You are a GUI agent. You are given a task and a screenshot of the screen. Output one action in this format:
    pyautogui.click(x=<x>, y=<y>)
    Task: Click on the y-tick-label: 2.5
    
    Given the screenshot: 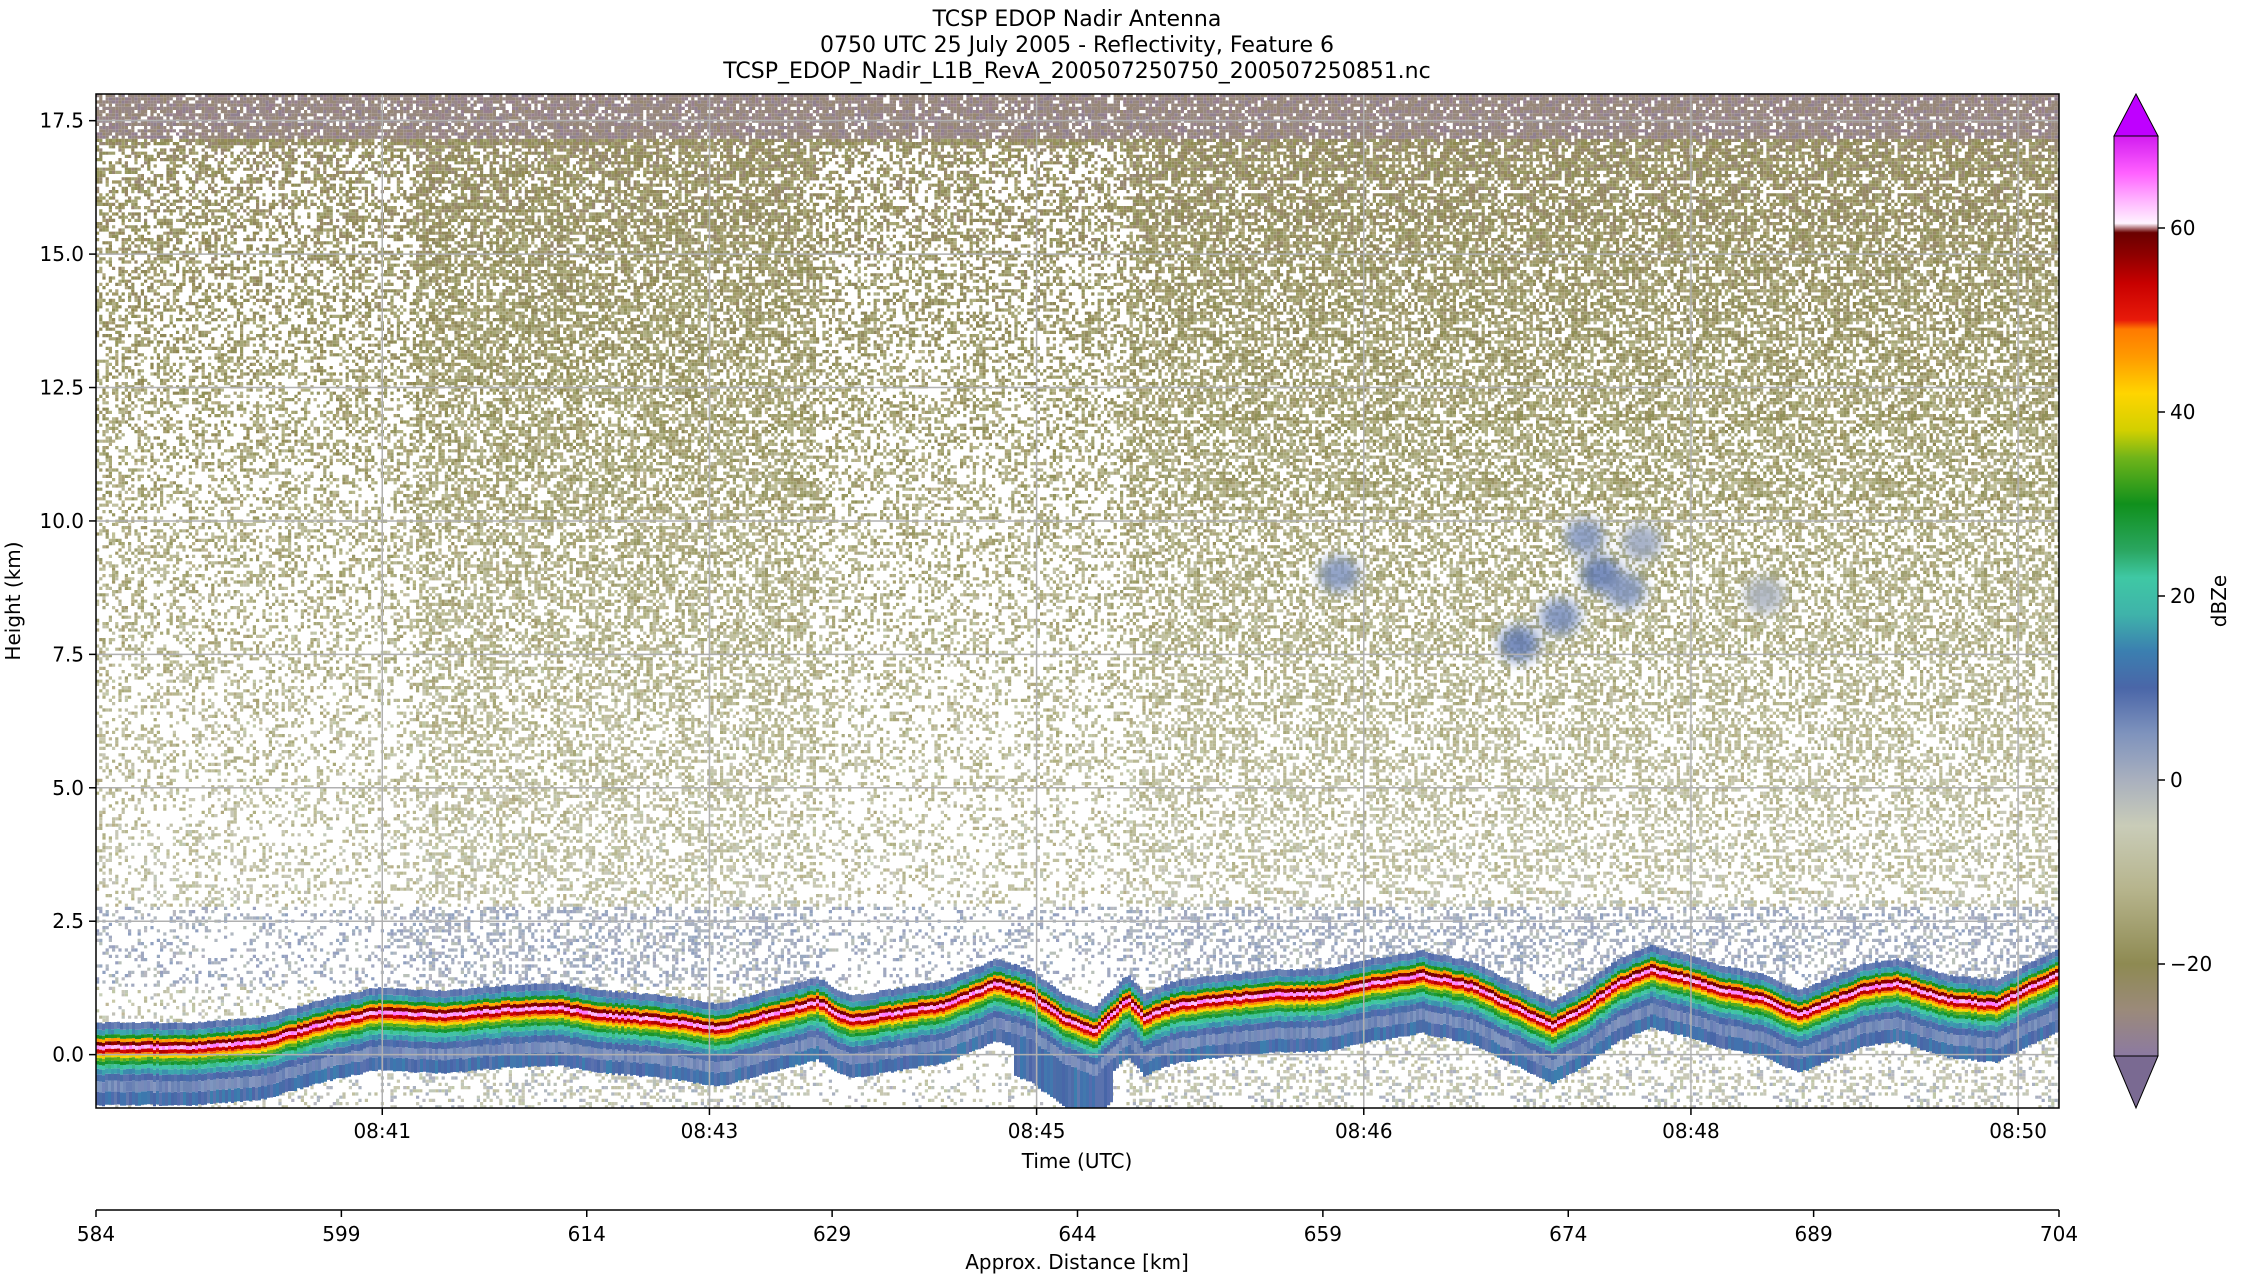 What is the action you would take?
    pyautogui.click(x=68, y=921)
    